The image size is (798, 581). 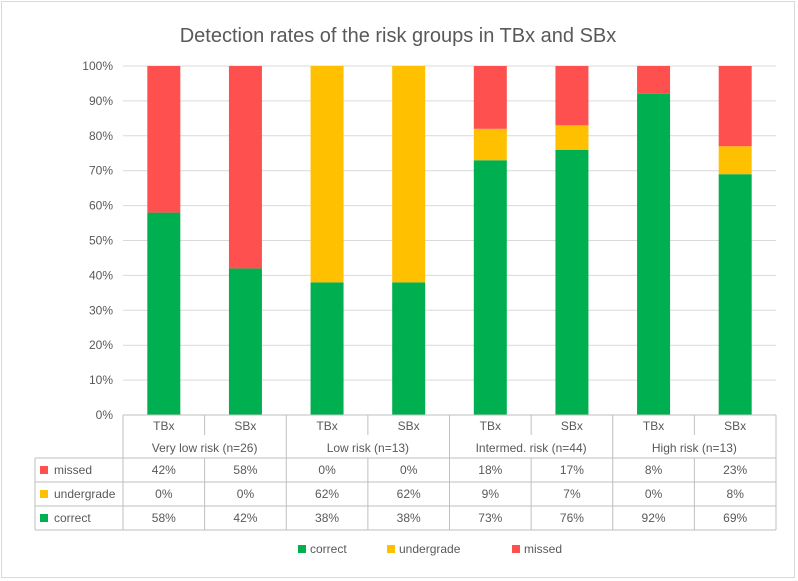 What do you see at coordinates (101, 206) in the screenshot?
I see `y-tick-label: 60%` at bounding box center [101, 206].